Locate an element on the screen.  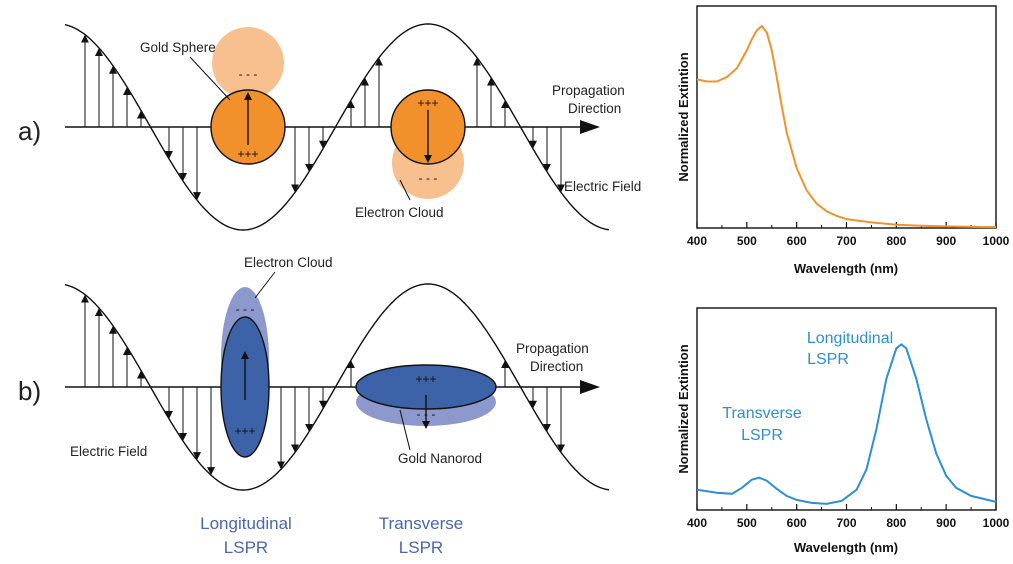
panel-a-electron-cloud-left is located at coordinates (248, 63).